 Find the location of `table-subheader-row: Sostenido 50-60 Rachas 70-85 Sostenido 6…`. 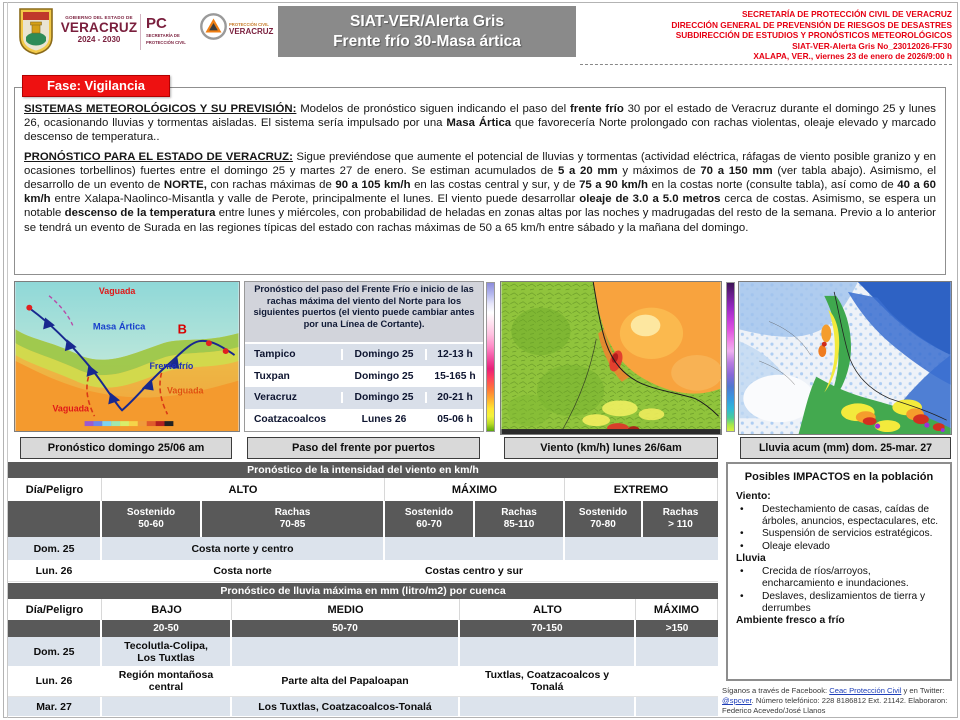

table-subheader-row: Sostenido 50-60 Rachas 70-85 Sostenido 6… is located at coordinates (363, 519).